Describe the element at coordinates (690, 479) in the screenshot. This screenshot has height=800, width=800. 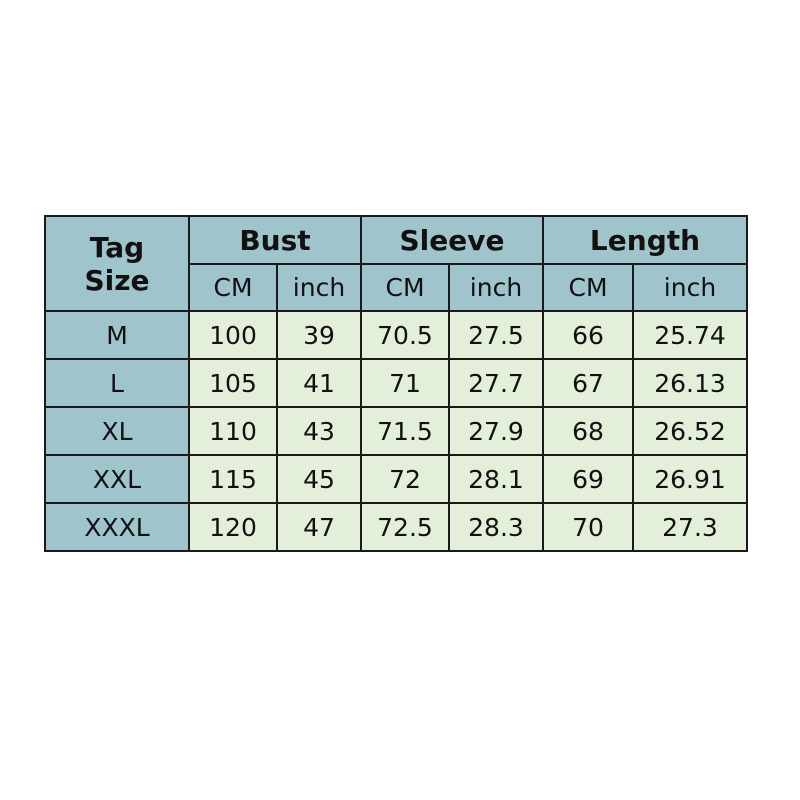
I see `value-cell: 26.91` at that location.